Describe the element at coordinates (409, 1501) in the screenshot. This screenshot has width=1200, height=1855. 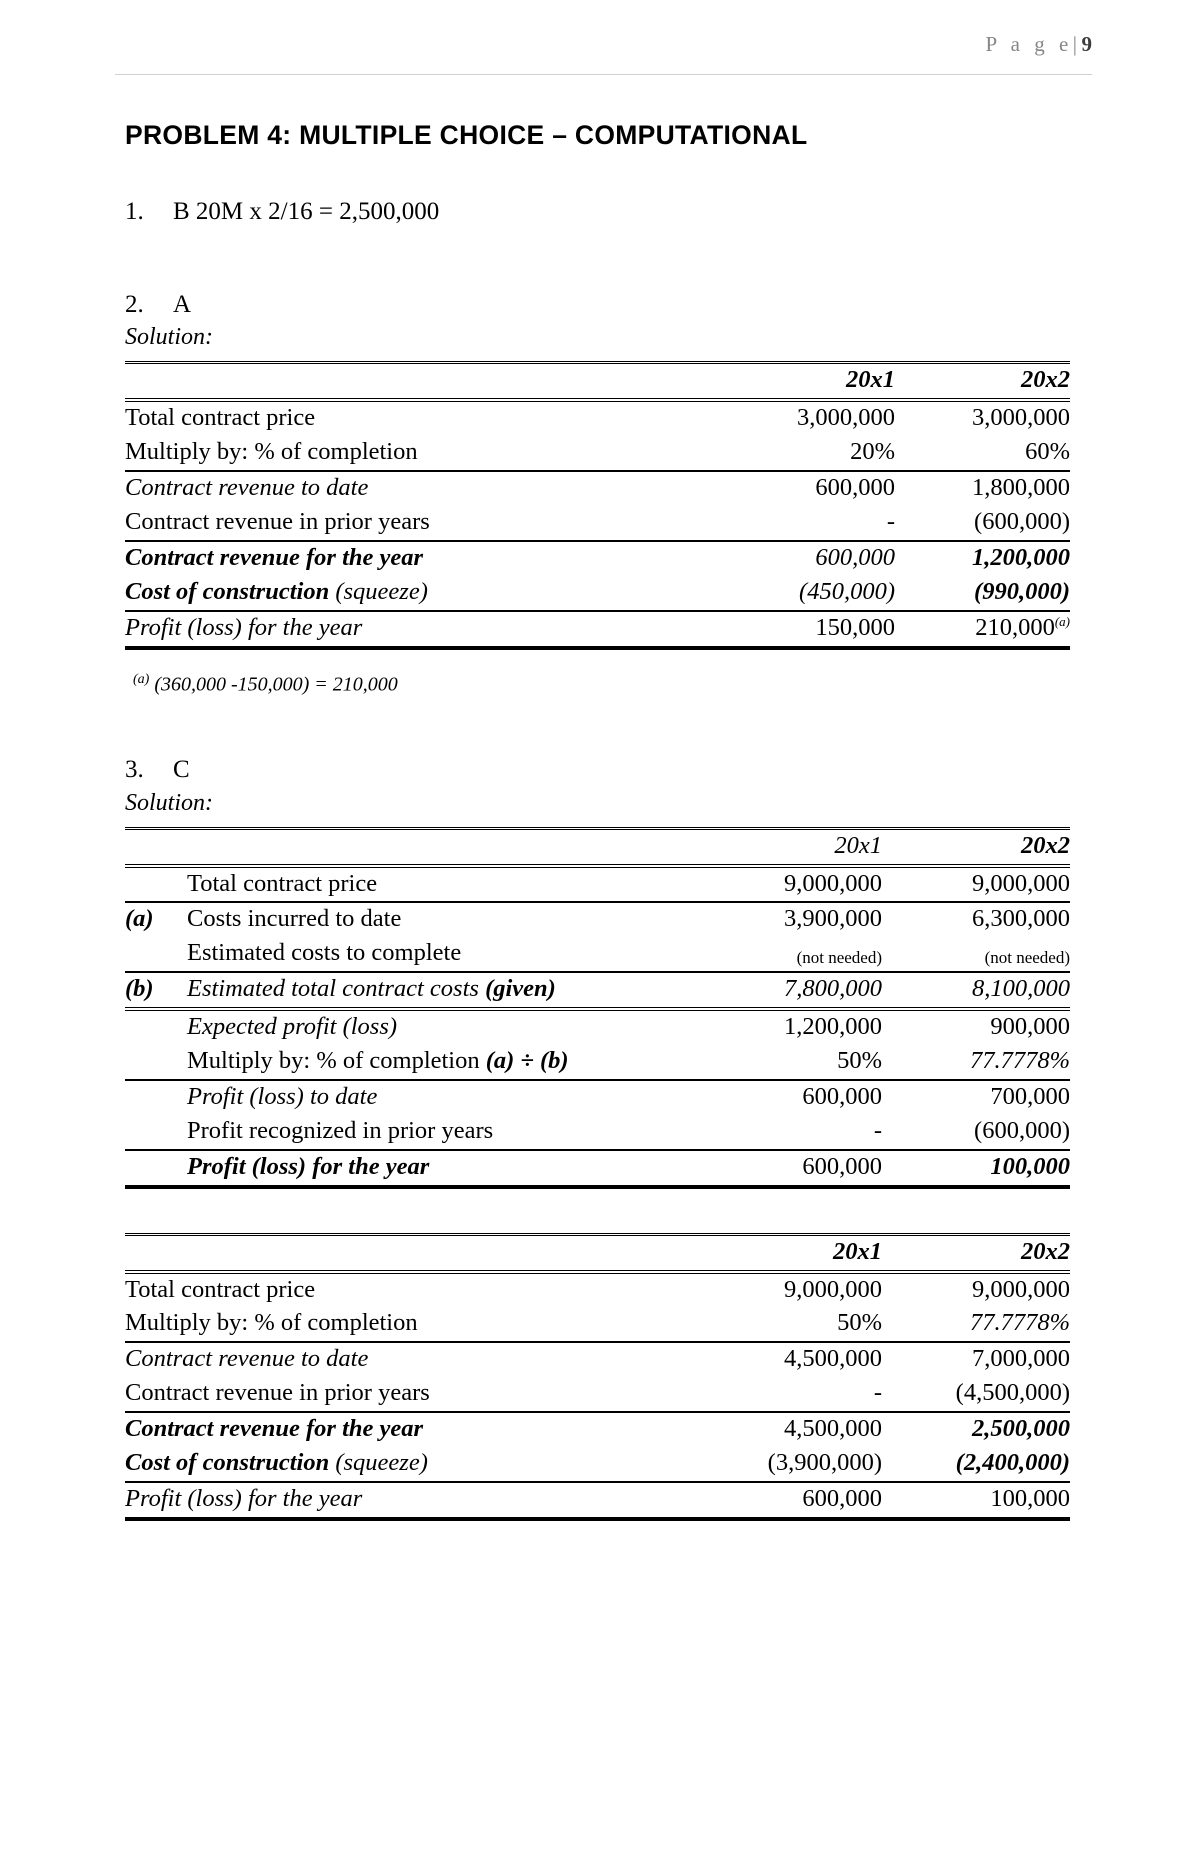
I see `t3-r6-label: Profit (loss) for the year` at that location.